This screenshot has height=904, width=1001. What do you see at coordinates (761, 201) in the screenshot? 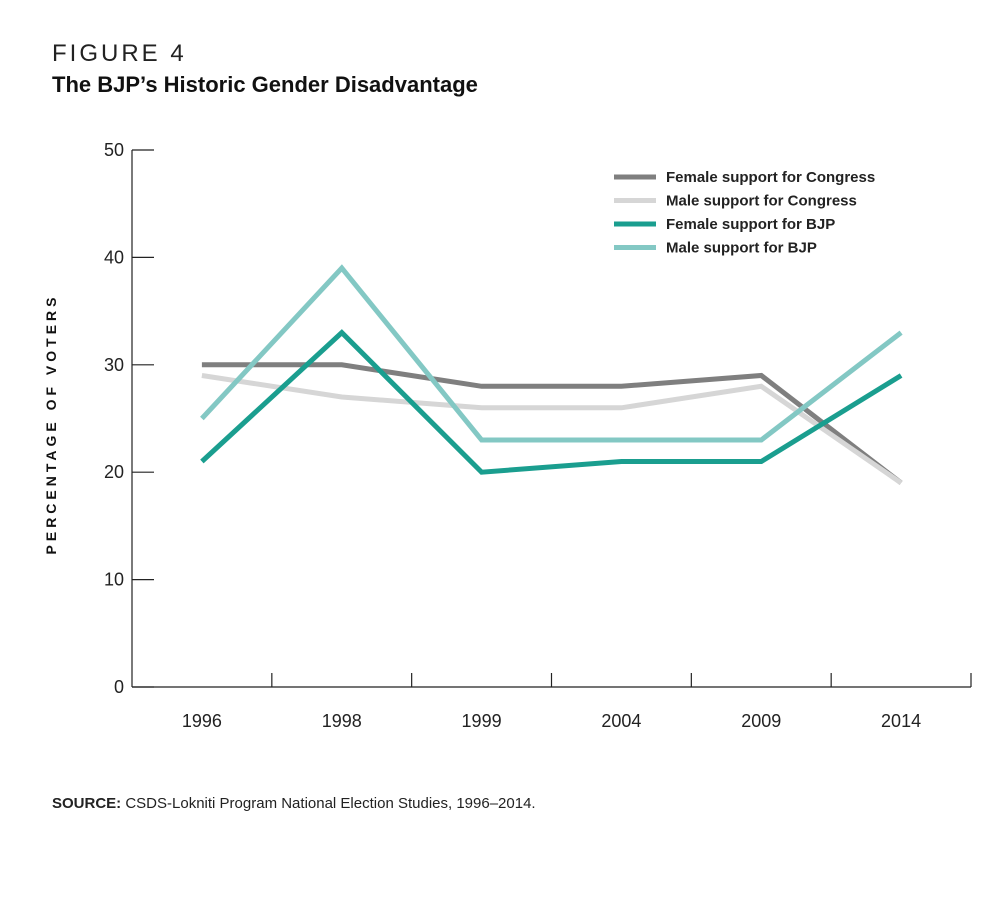
I see `legend-label: Male support for Congress` at bounding box center [761, 201].